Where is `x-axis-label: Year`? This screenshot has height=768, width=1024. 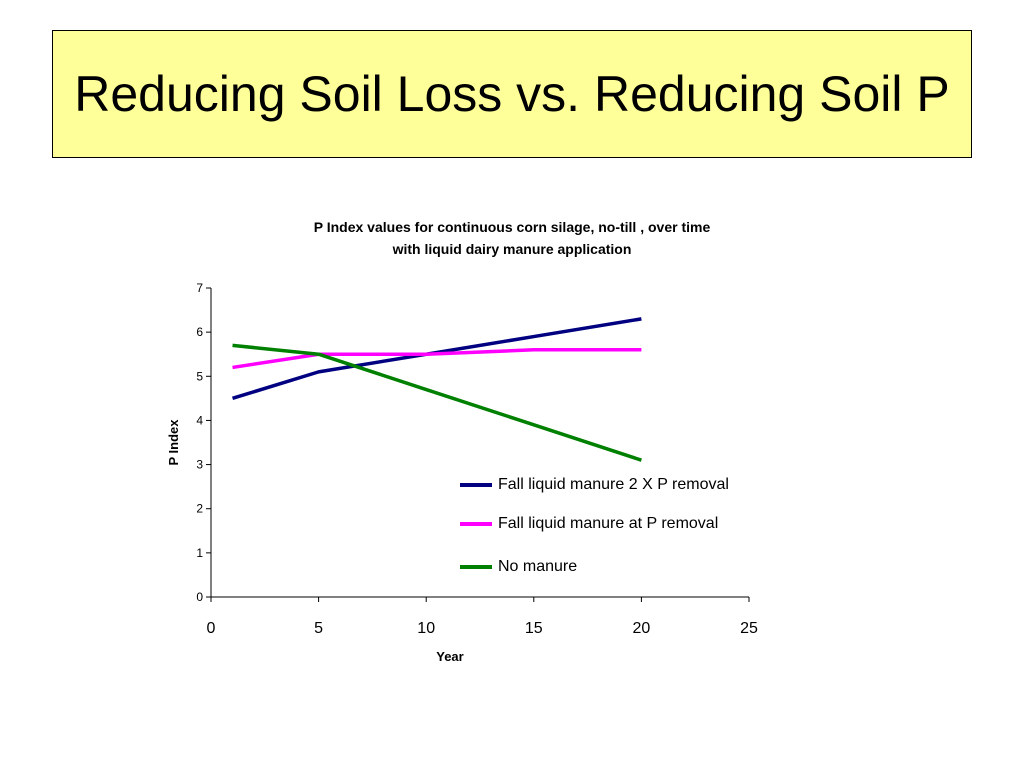 x-axis-label: Year is located at coordinates (449, 656).